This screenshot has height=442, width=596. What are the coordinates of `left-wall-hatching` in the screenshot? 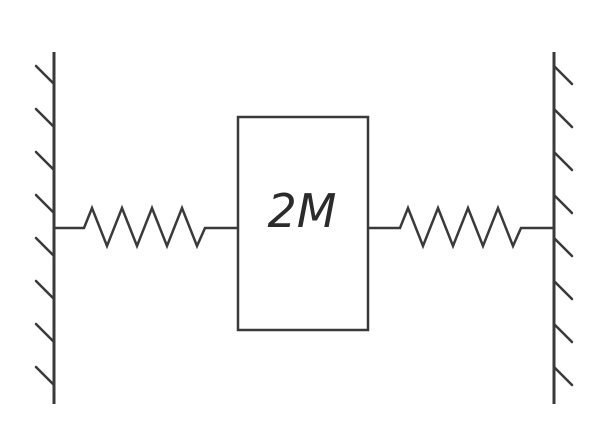 It's located at (45, 225).